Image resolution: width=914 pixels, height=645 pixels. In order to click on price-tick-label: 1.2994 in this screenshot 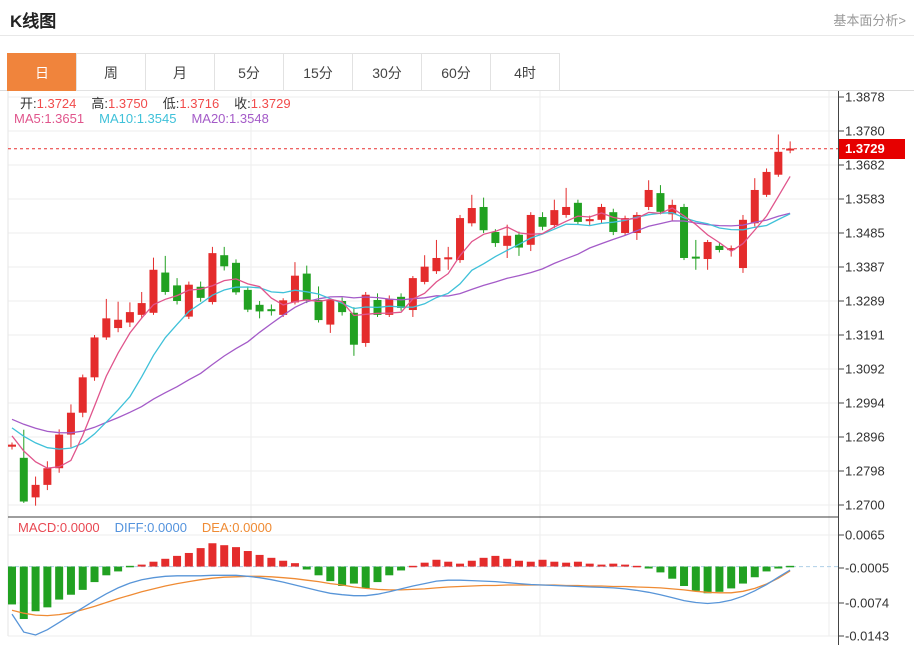, I will do `click(865, 403)`.